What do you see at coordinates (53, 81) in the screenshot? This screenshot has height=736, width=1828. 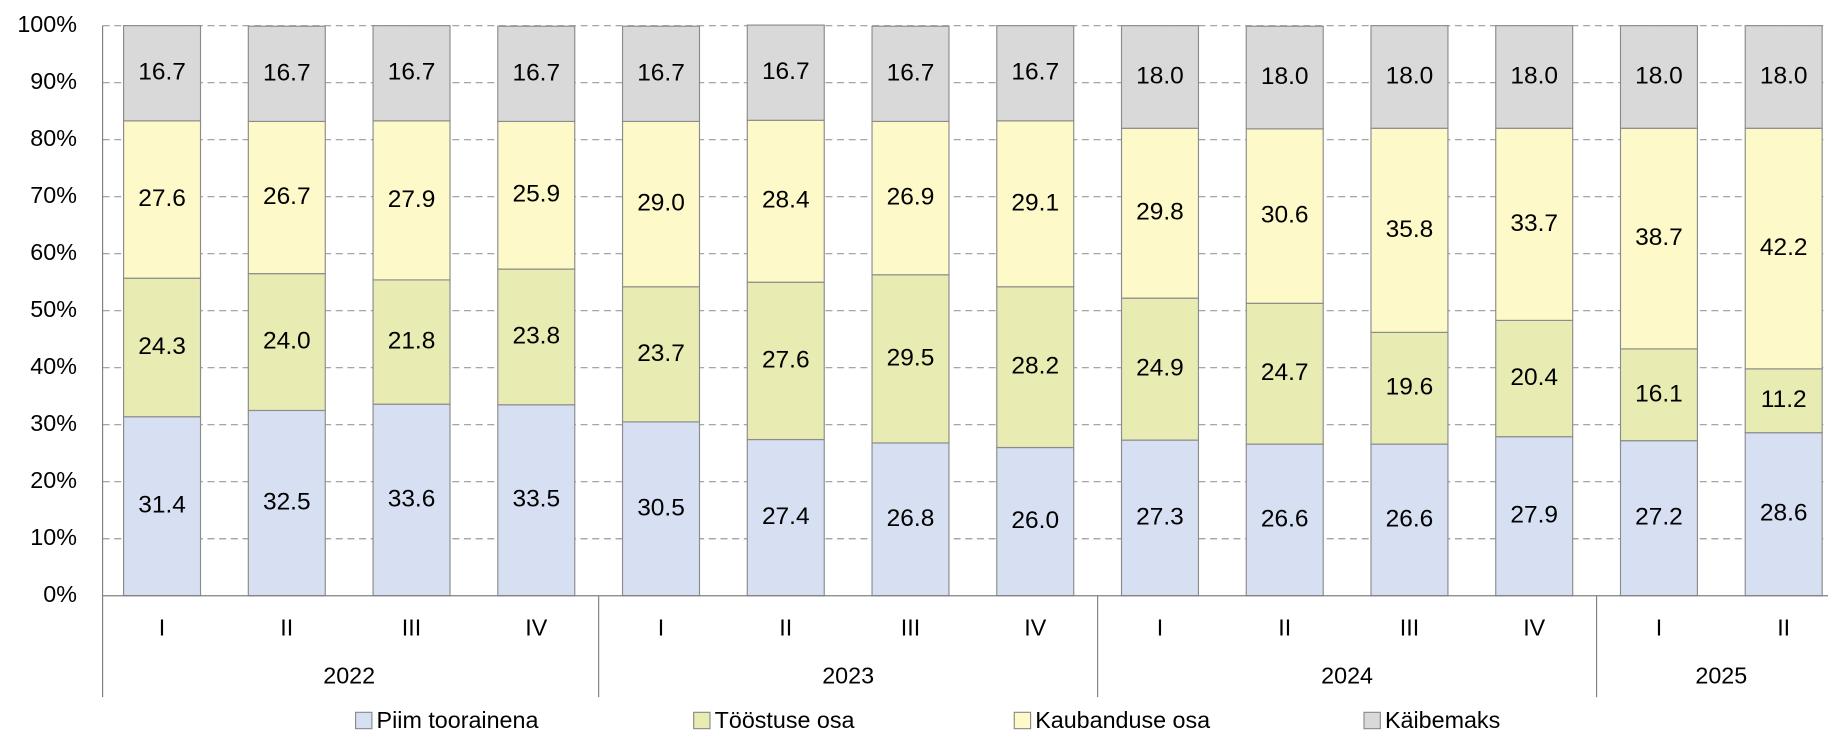 I see `y-tick-label: 90%` at bounding box center [53, 81].